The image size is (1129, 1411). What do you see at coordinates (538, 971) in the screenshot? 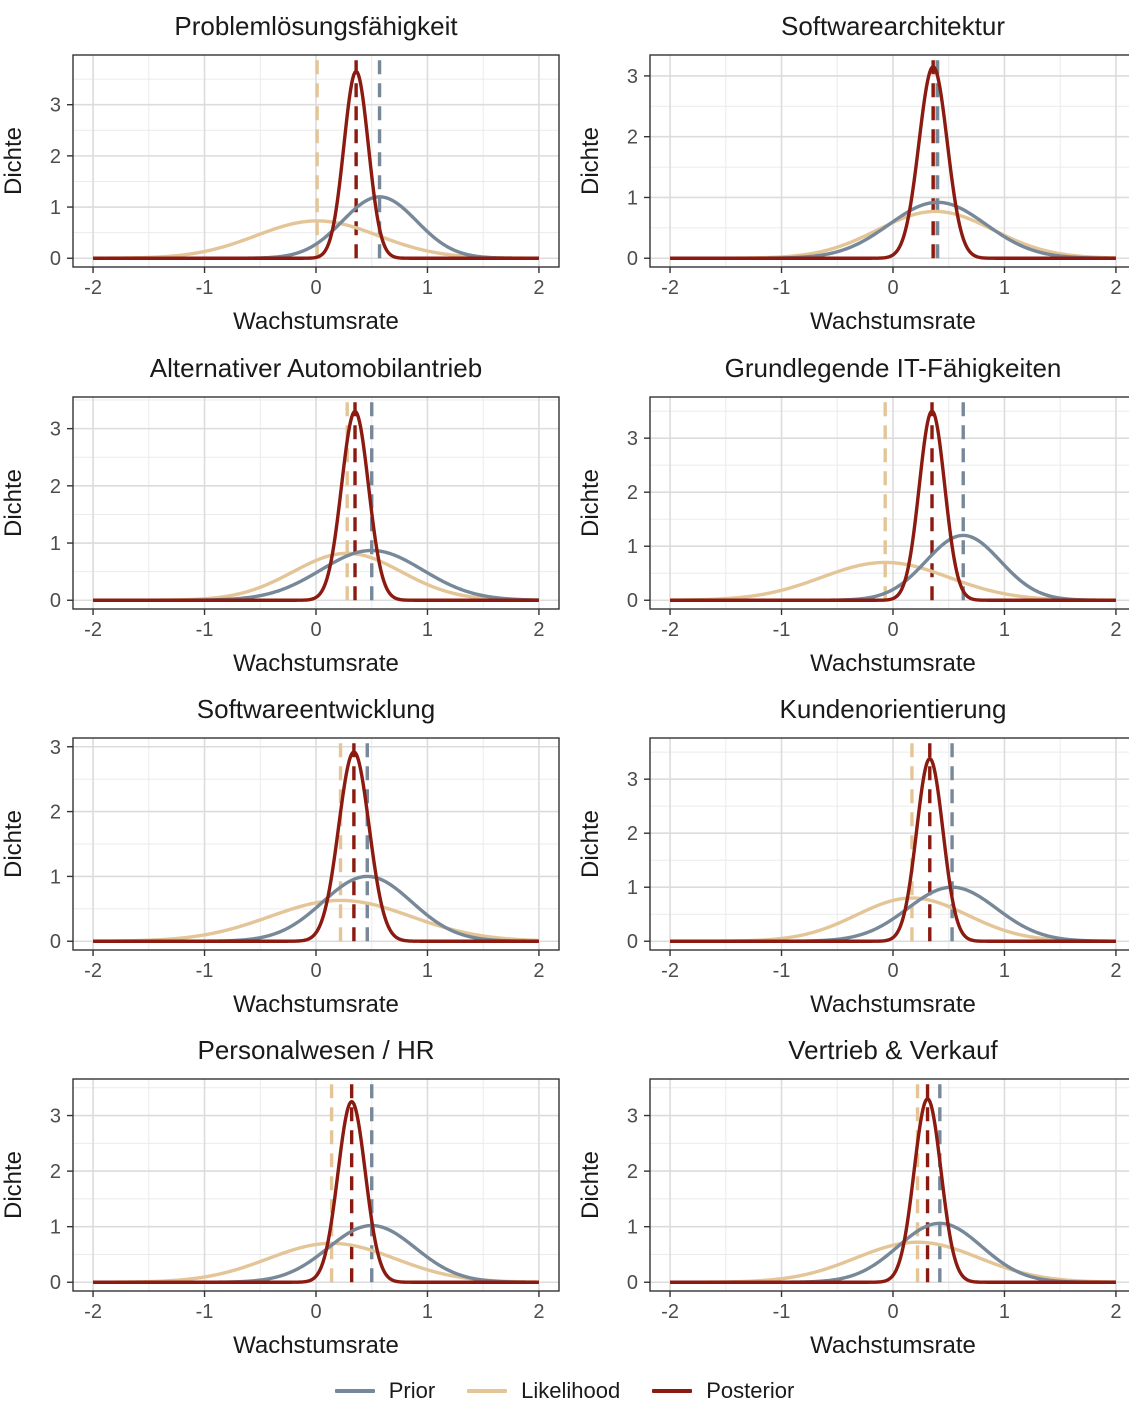
I see `panel-5-x-tick-label: 2` at bounding box center [538, 971].